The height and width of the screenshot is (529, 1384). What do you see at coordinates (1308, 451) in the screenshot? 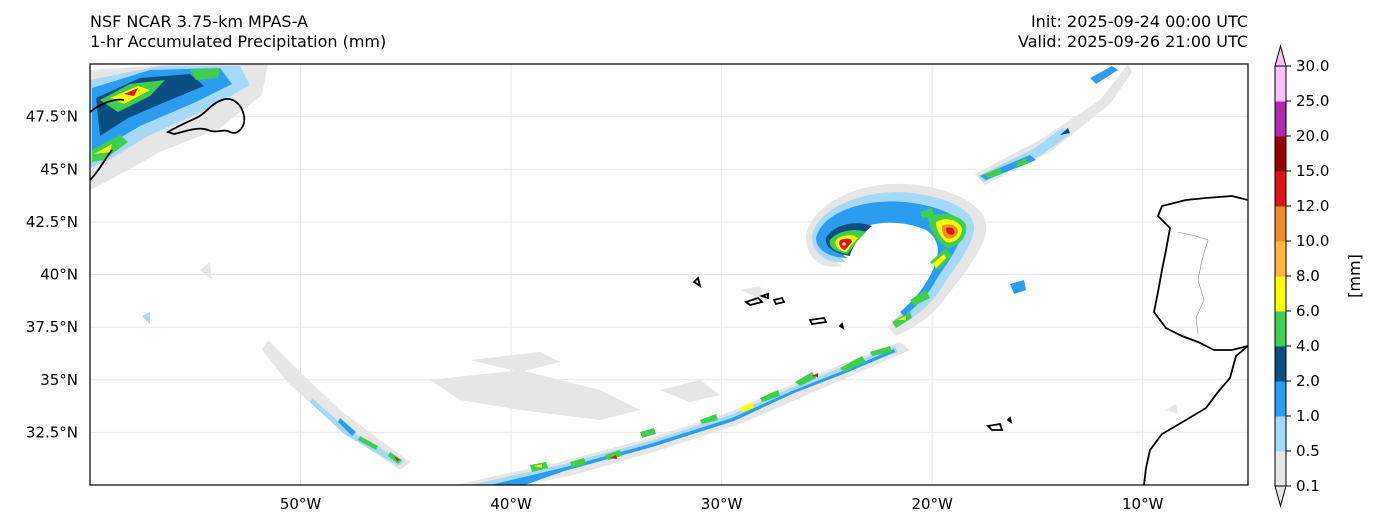
I see `colorbar-level-label: 0.5` at bounding box center [1308, 451].